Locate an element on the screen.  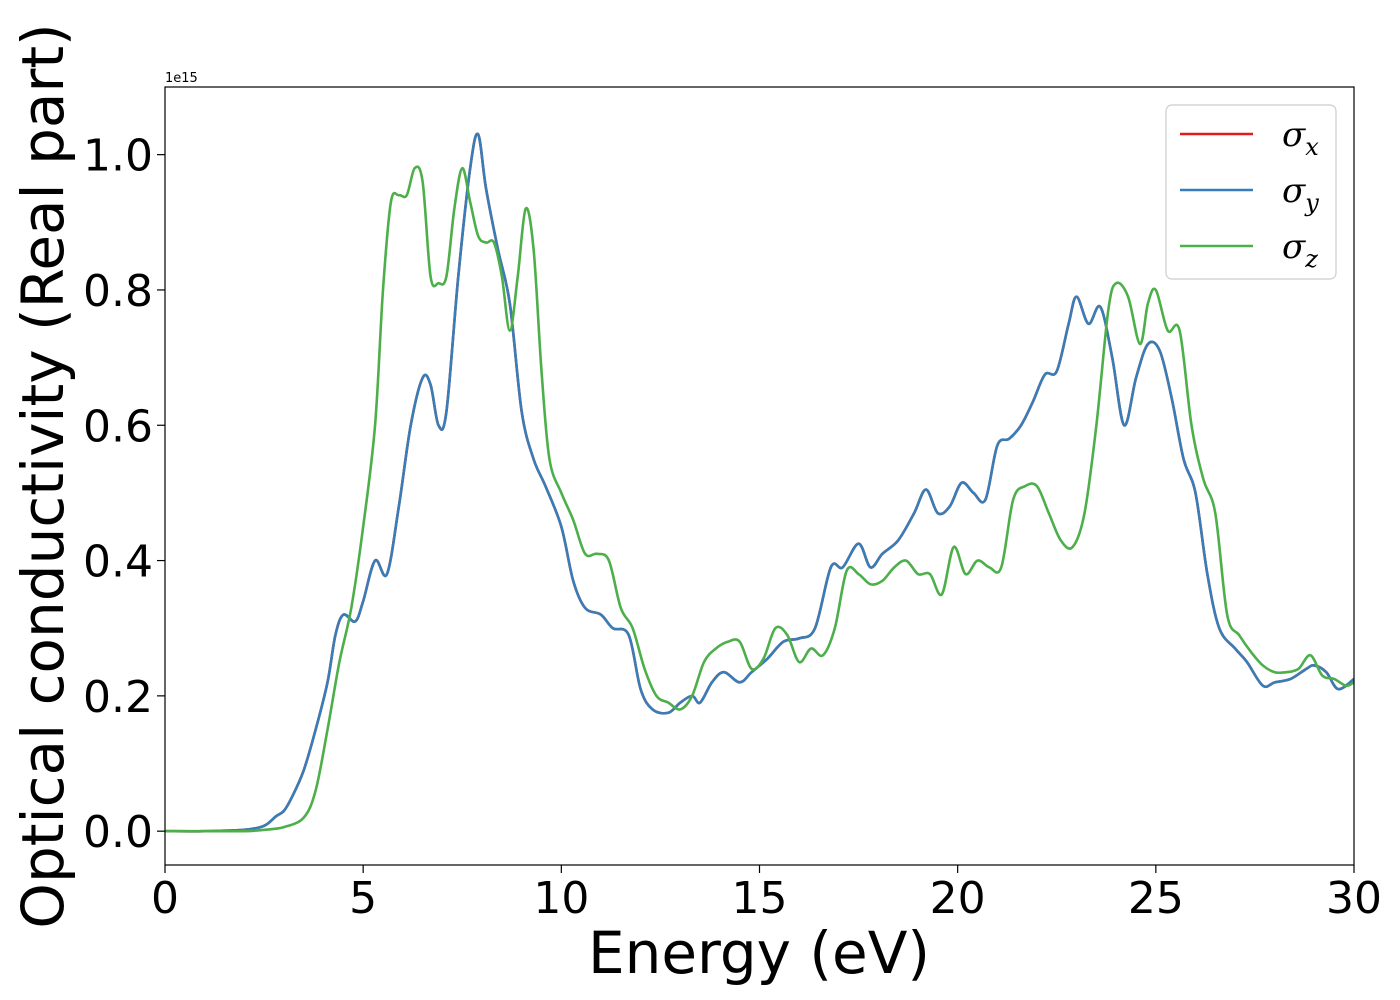
legend-label-z: σz is located at coordinates (1300, 250).